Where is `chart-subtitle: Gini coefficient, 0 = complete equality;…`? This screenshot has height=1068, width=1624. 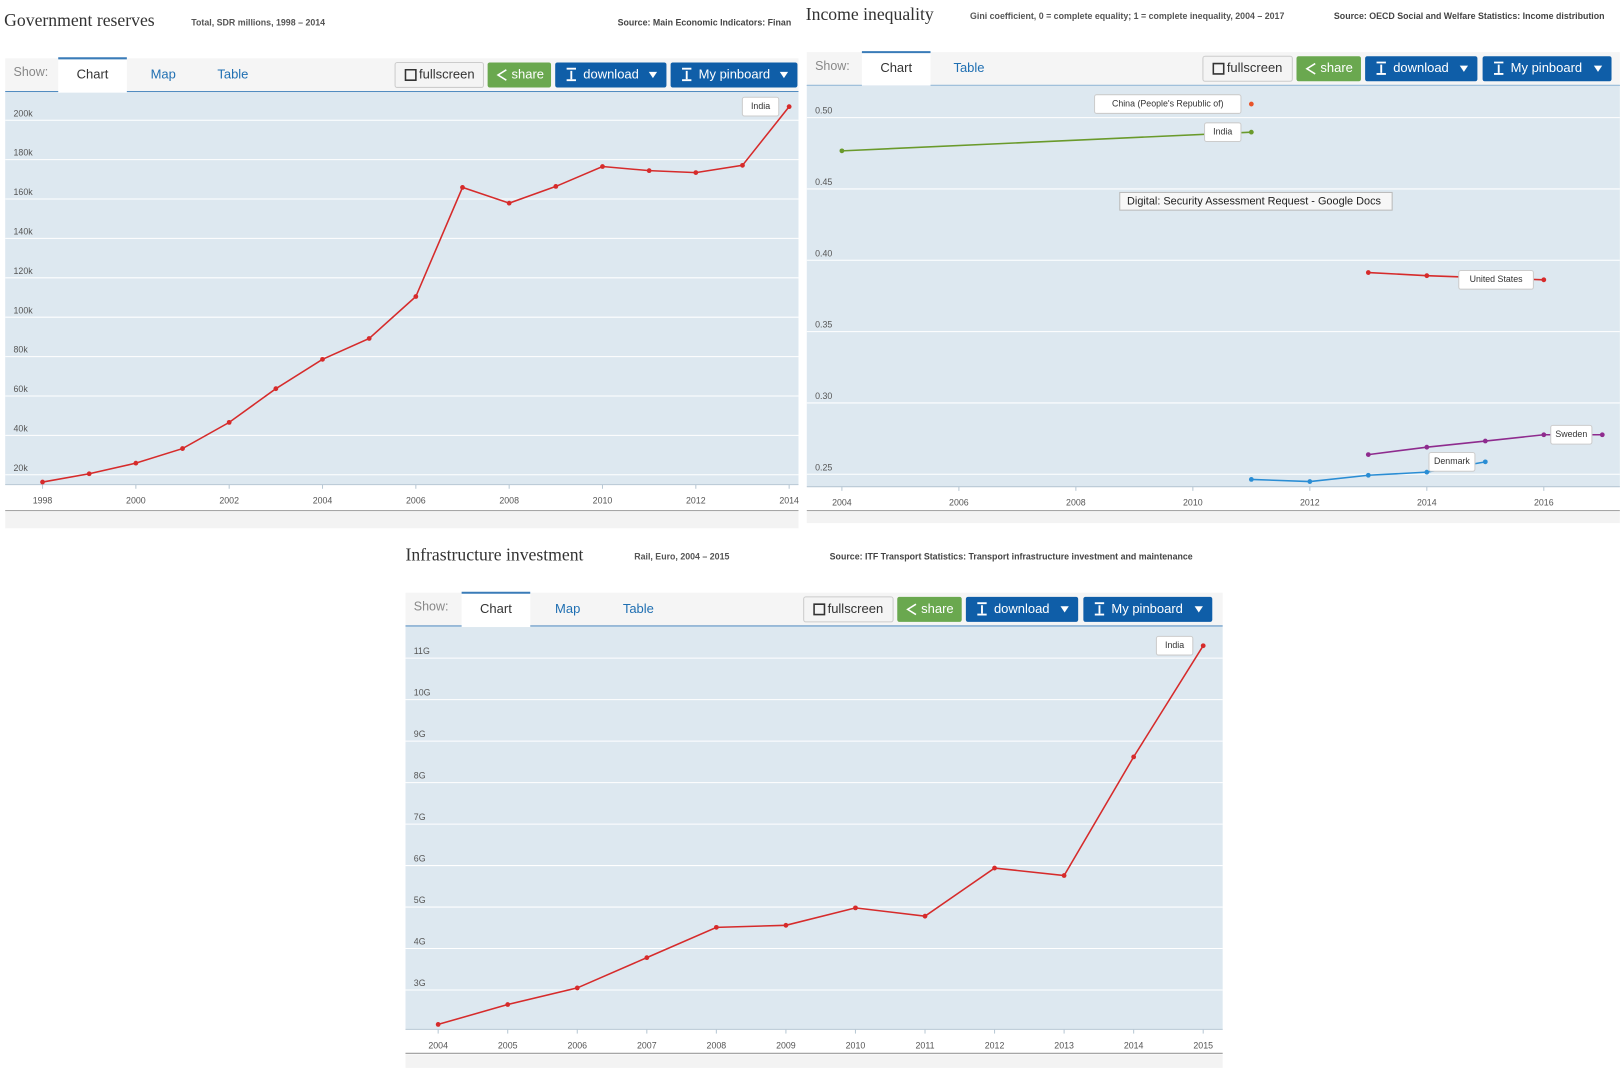
chart-subtitle: Gini coefficient, 0 = complete equality;… is located at coordinates (1127, 16).